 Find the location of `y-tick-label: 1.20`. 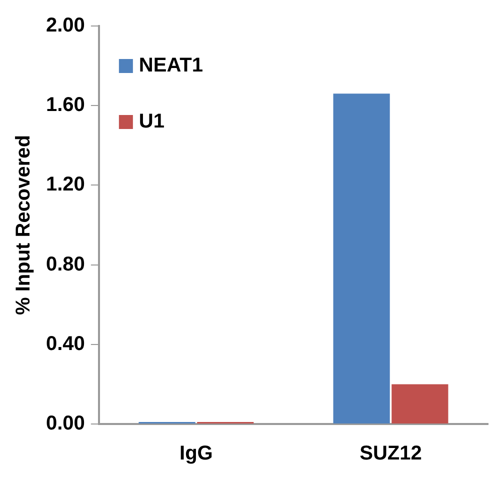

y-tick-label: 1.20 is located at coordinates (65, 185).